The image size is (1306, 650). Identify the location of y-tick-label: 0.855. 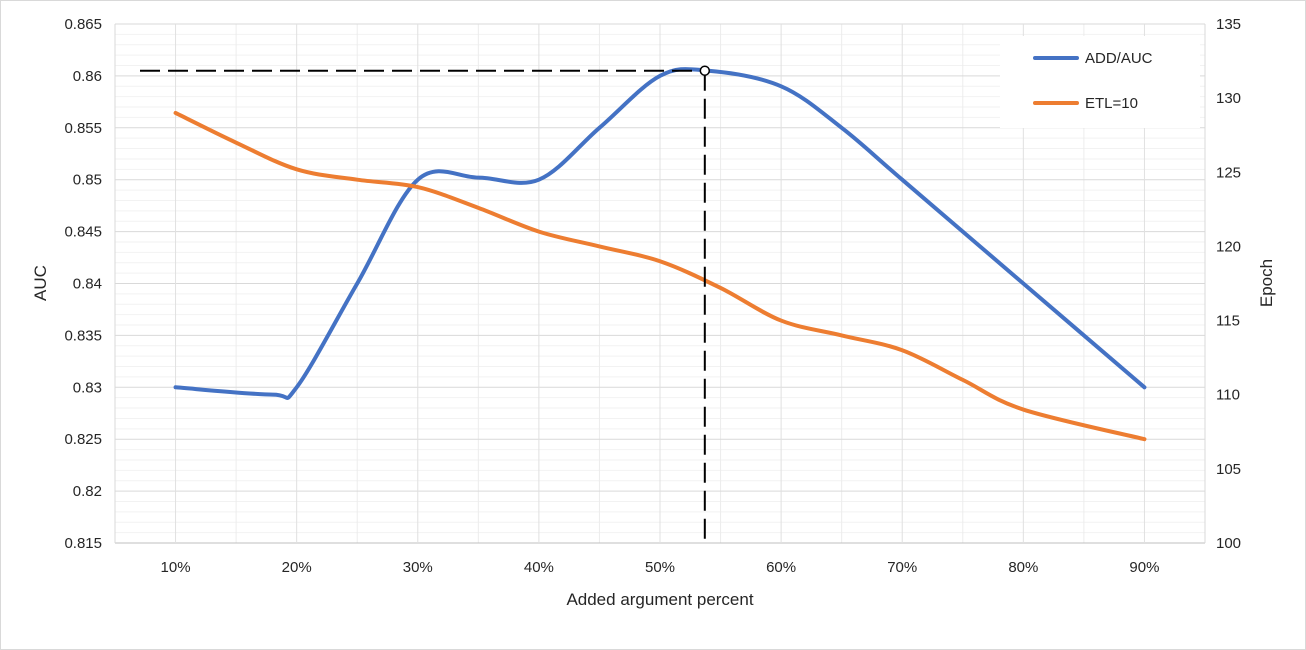
(83, 128).